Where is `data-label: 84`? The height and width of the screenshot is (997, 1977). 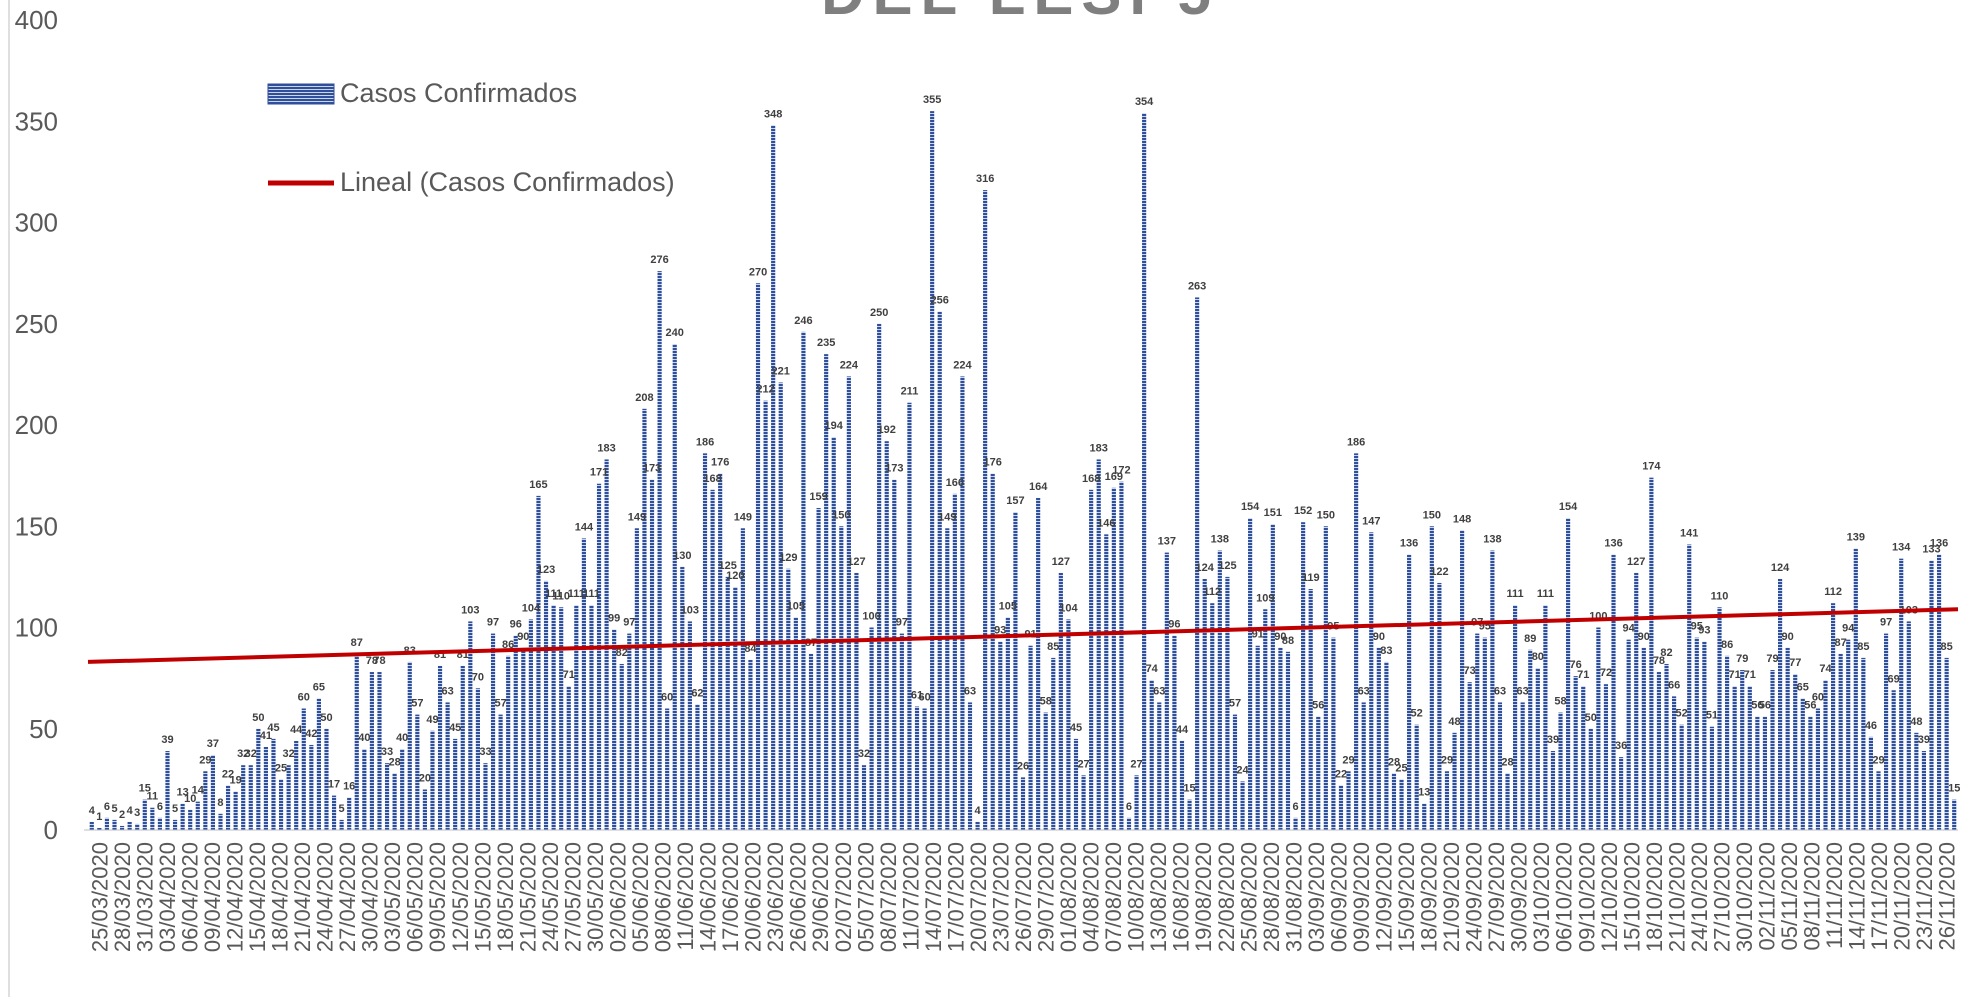
data-label: 84 is located at coordinates (750, 649).